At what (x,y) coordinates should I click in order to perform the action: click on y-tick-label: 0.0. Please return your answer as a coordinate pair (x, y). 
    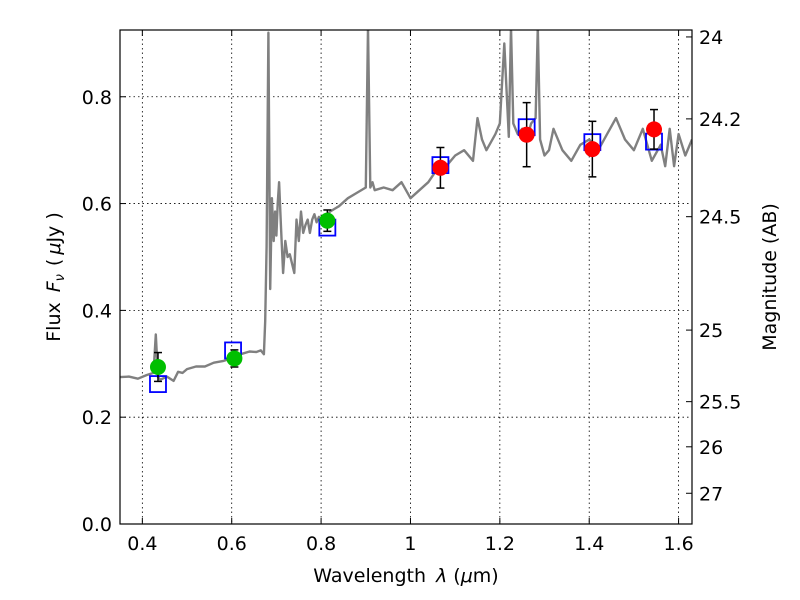
    Looking at the image, I should click on (97, 525).